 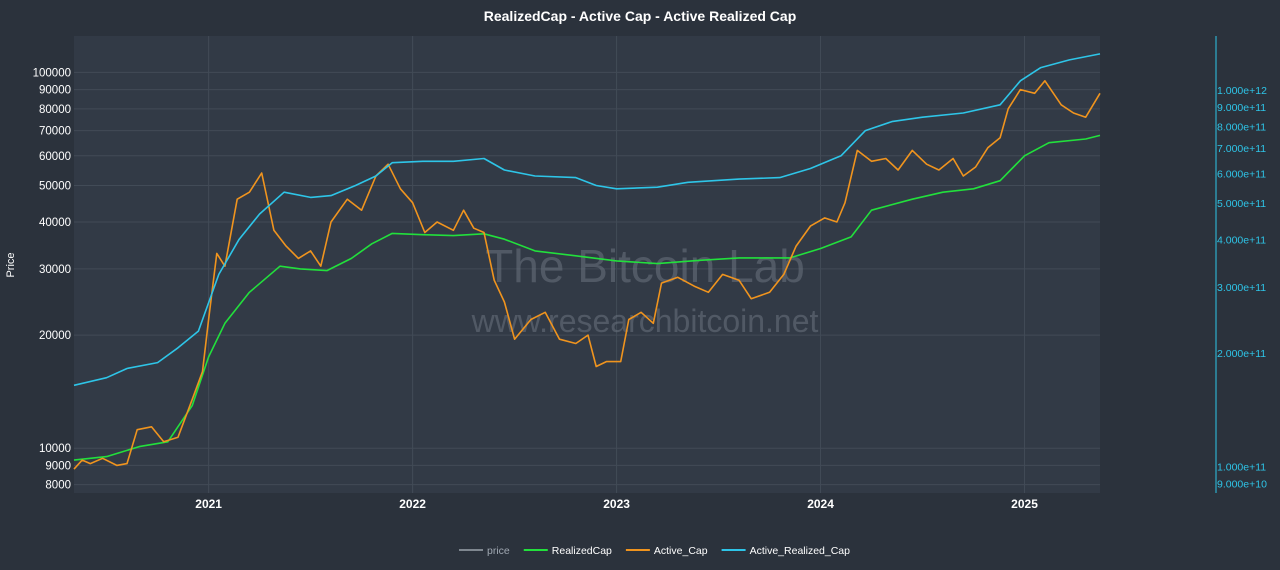 What do you see at coordinates (1241, 108) in the screenshot?
I see `y2-tick-label: 9.000e+11` at bounding box center [1241, 108].